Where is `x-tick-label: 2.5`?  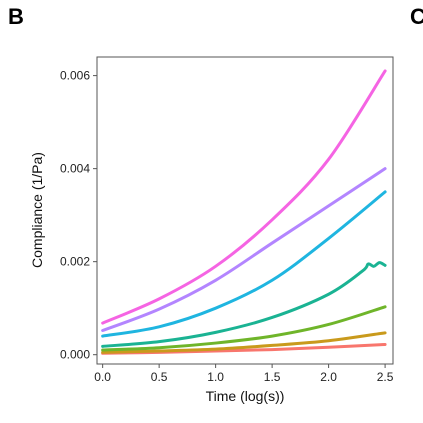
x-tick-label: 2.5 is located at coordinates (385, 377).